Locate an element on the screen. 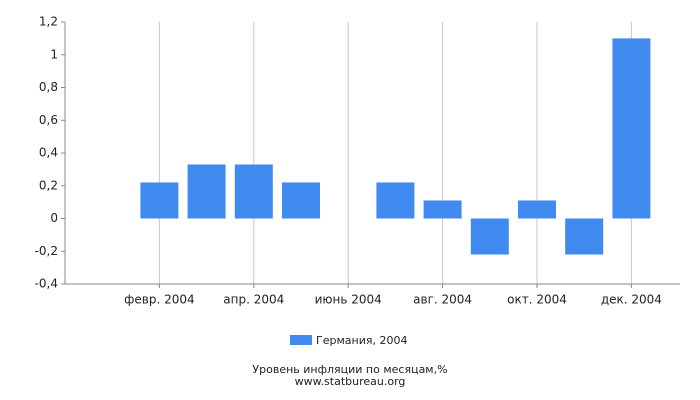 Image resolution: width=700 pixels, height=400 pixels. y-tick-label: -0,4 is located at coordinates (46, 284).